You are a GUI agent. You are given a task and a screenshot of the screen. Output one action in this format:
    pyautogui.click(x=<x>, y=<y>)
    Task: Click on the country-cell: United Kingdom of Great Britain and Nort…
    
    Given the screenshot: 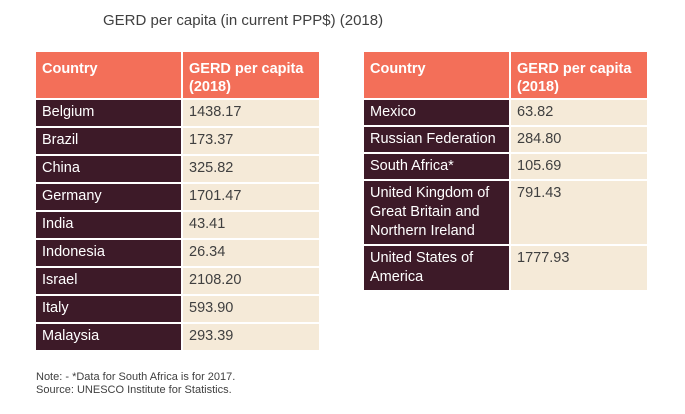 What is the action you would take?
    pyautogui.click(x=437, y=212)
    